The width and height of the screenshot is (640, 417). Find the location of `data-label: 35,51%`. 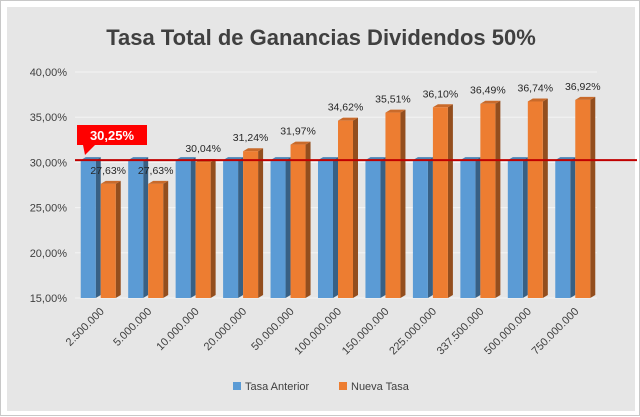

data-label: 35,51% is located at coordinates (393, 100).